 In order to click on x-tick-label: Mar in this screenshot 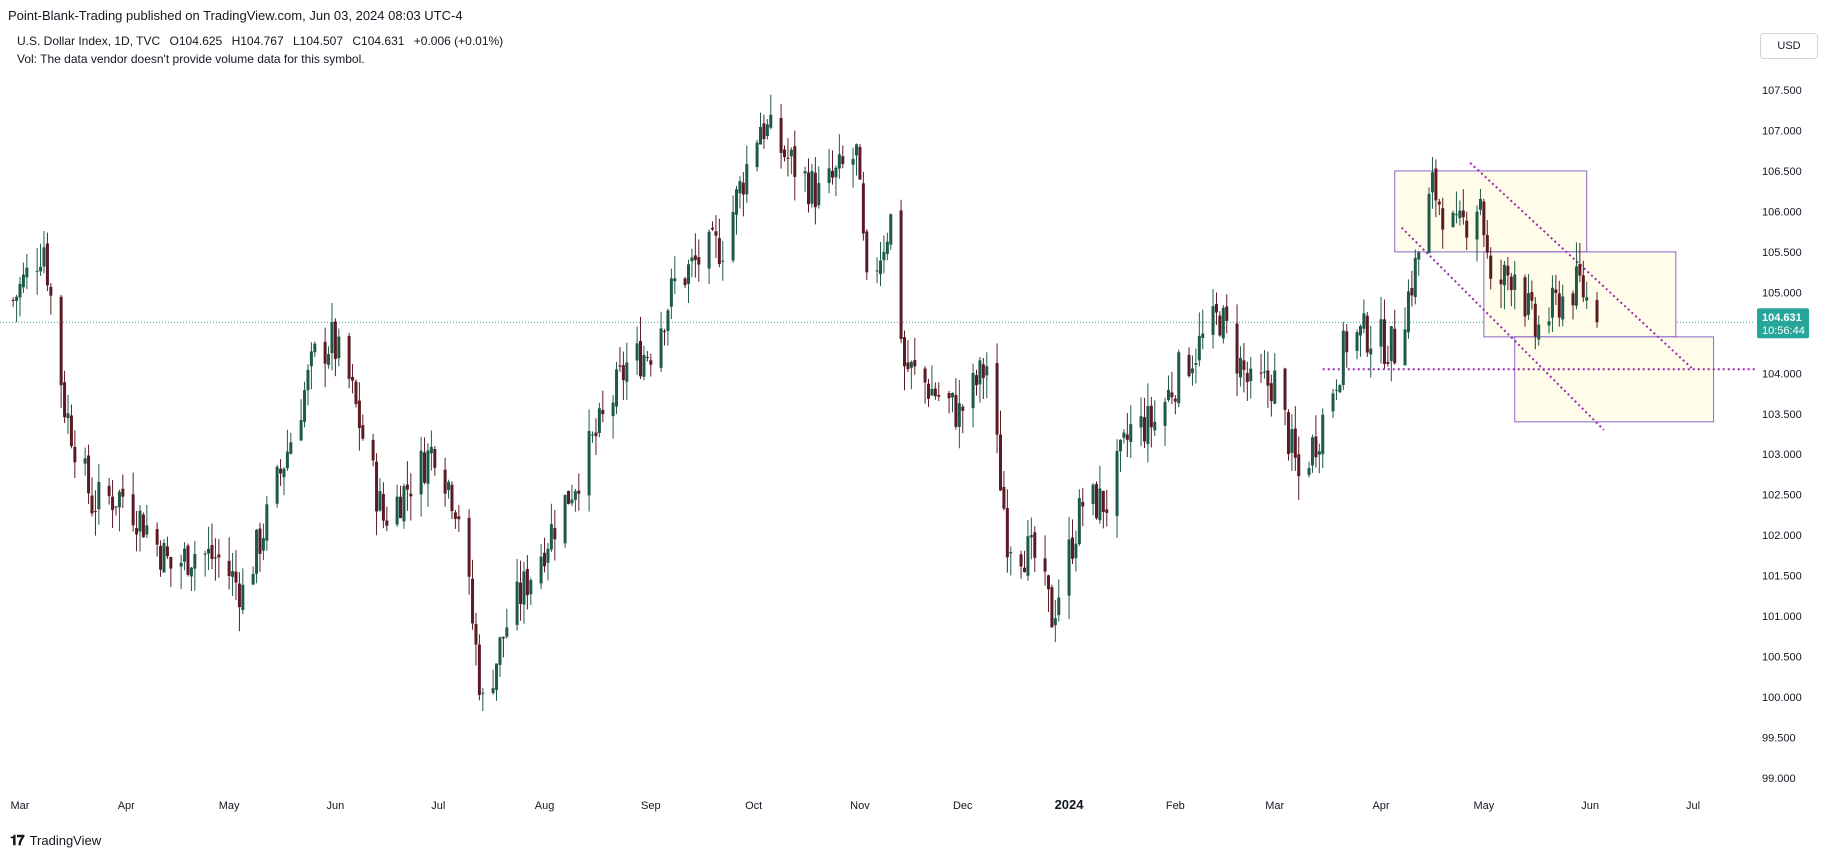, I will do `click(1274, 806)`.